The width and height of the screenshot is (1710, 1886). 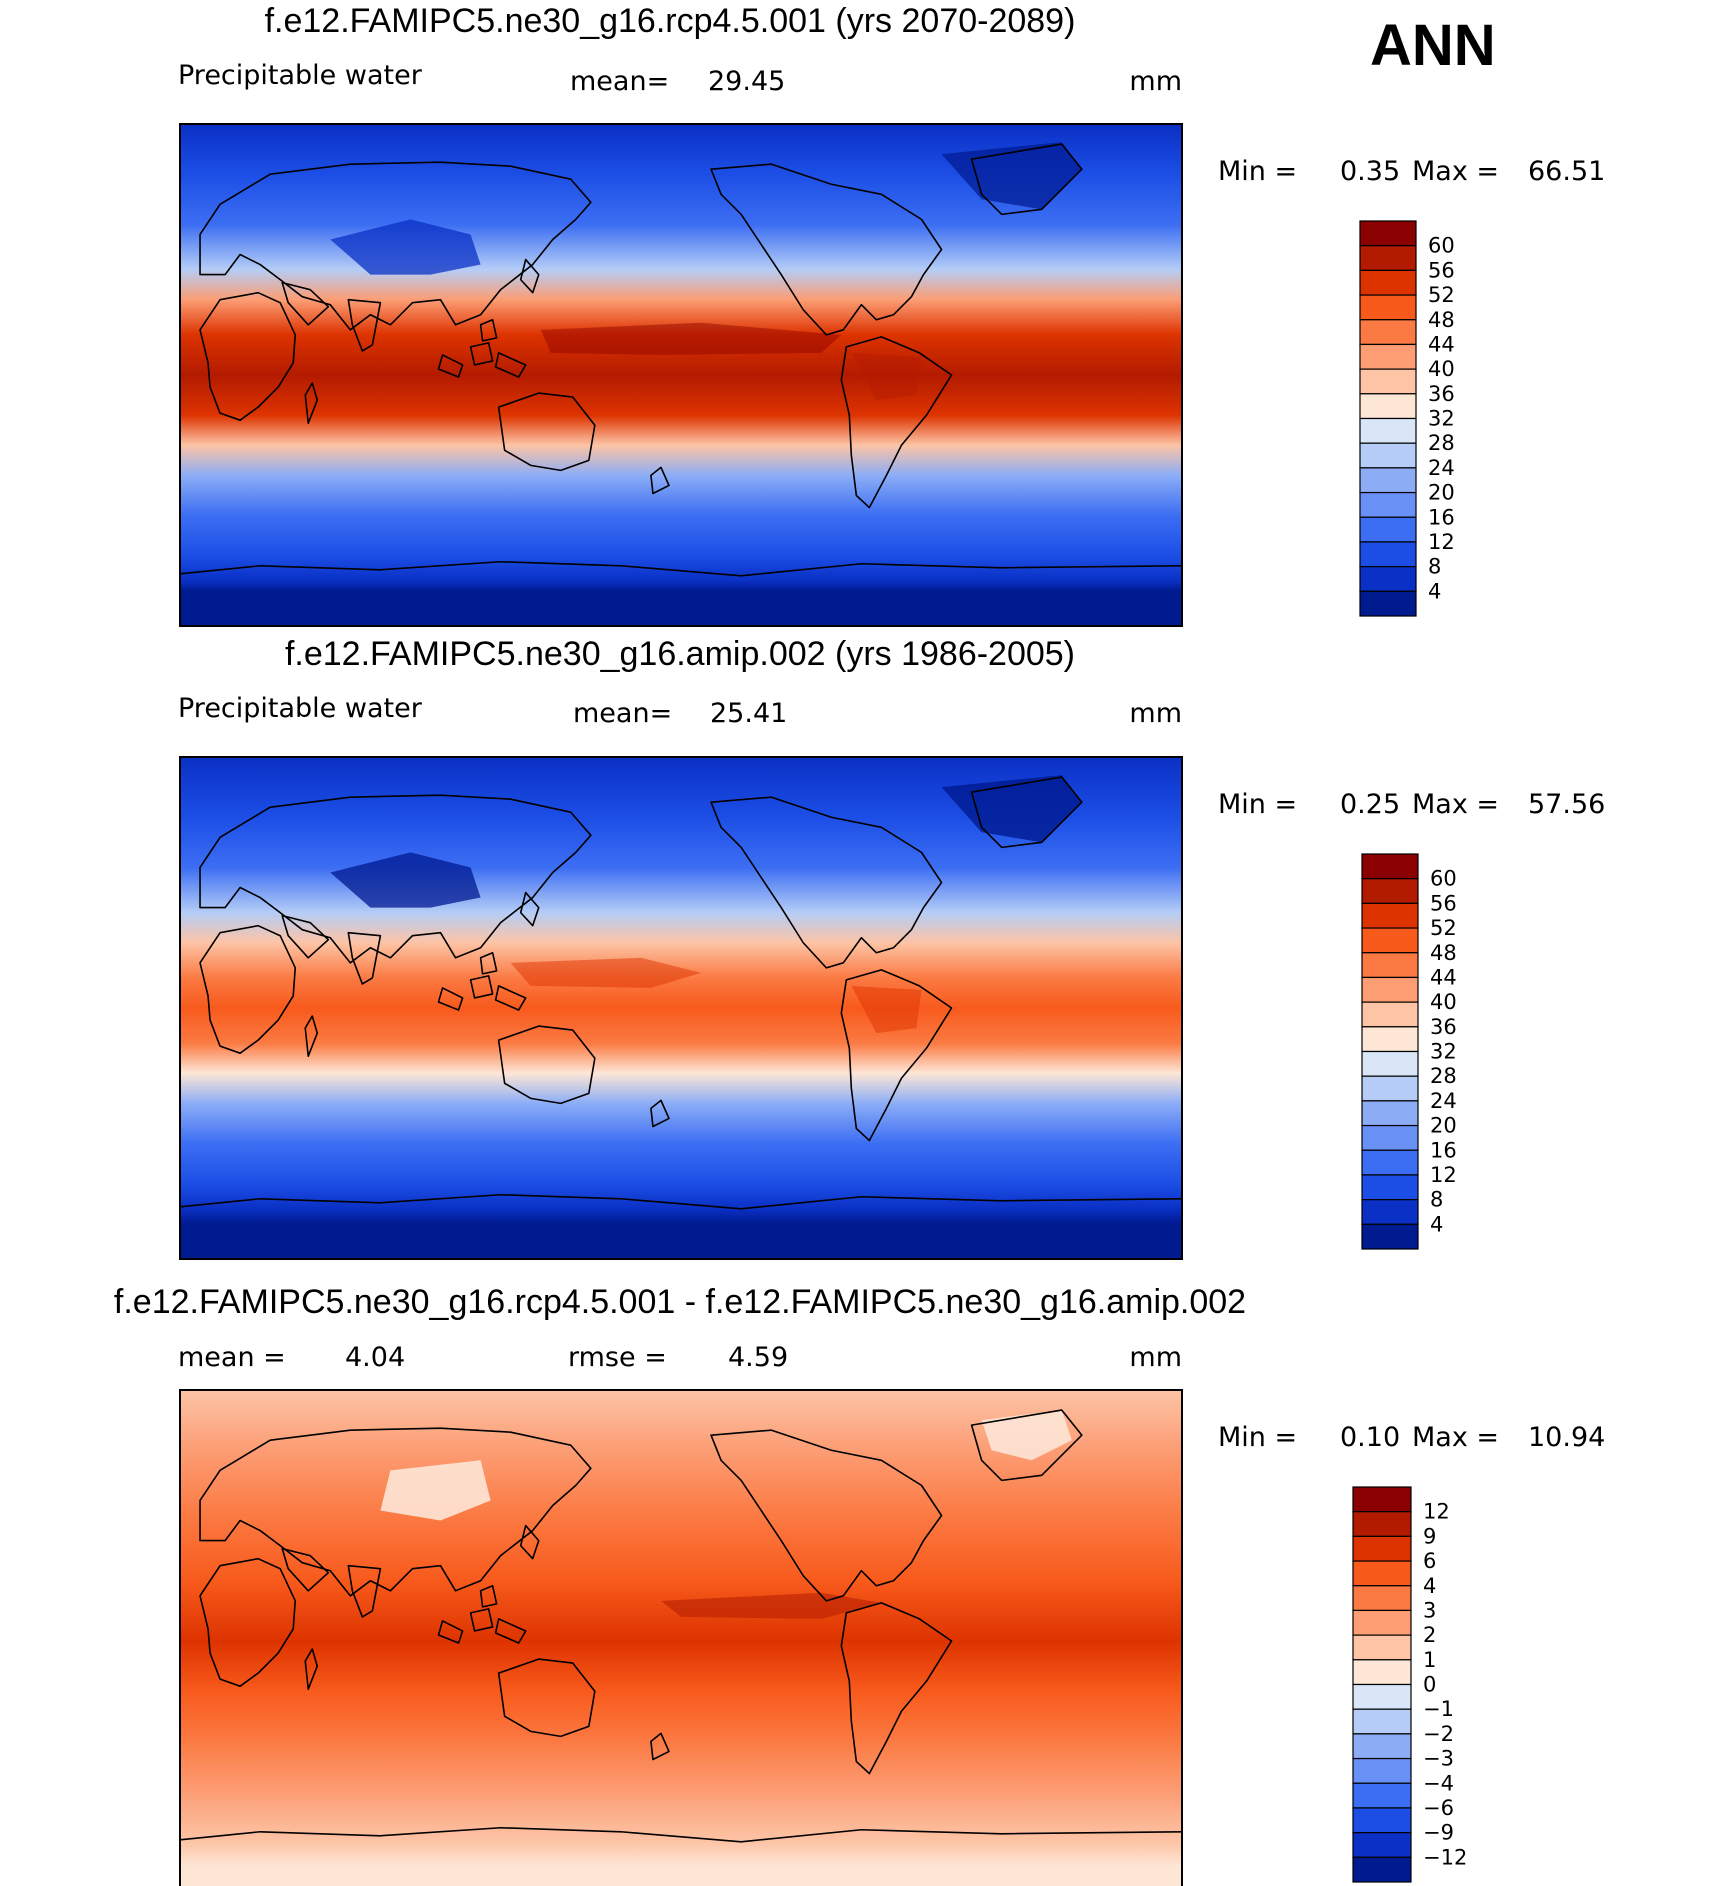 I want to click on mean-value: 25.41, so click(x=748, y=713).